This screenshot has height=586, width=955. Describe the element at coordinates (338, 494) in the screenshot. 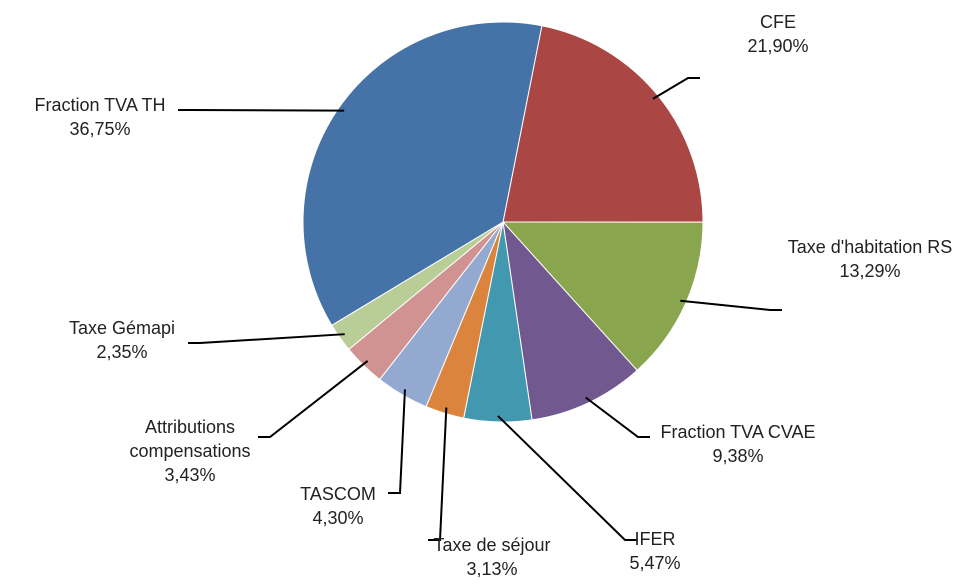

I see `category-label: TASCOM` at that location.